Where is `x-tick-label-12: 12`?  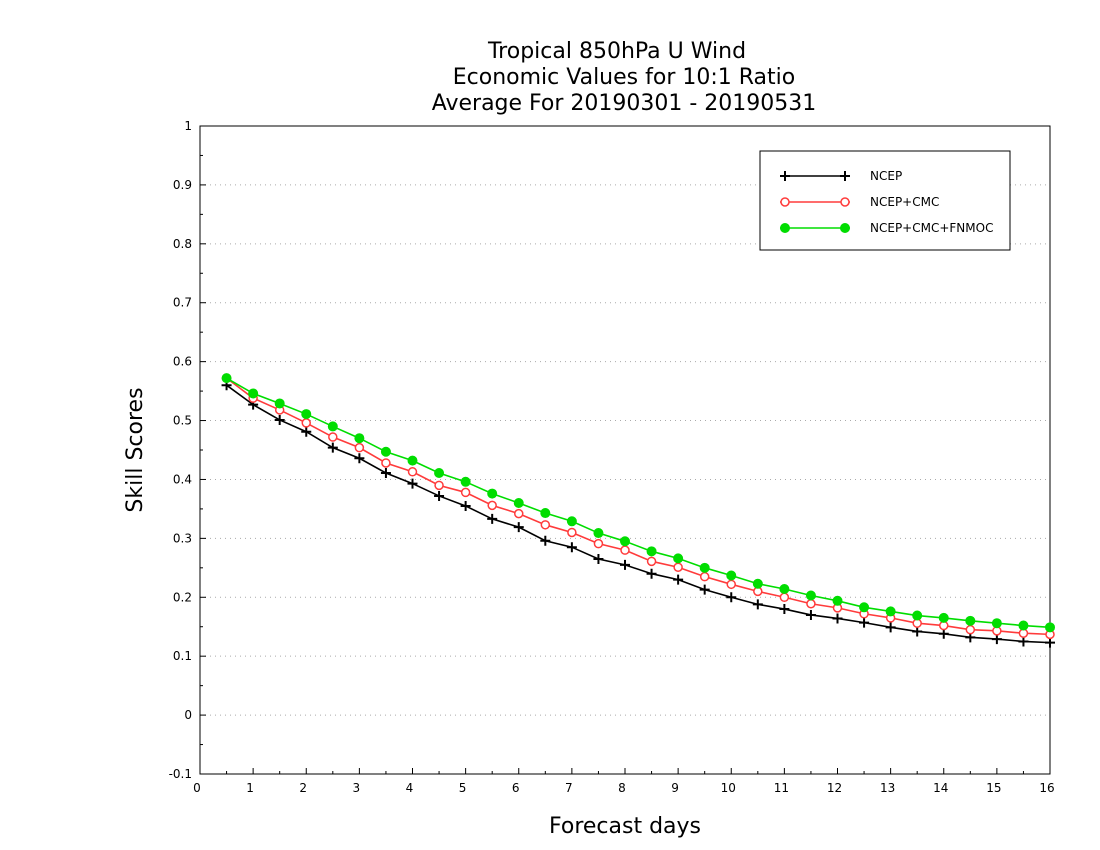
x-tick-label-12: 12 is located at coordinates (834, 788).